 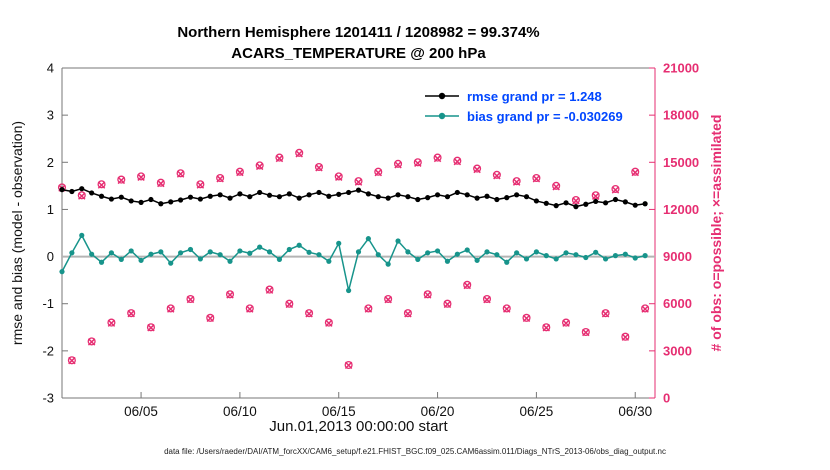 What do you see at coordinates (50, 68) in the screenshot?
I see `svg-text: 4` at bounding box center [50, 68].